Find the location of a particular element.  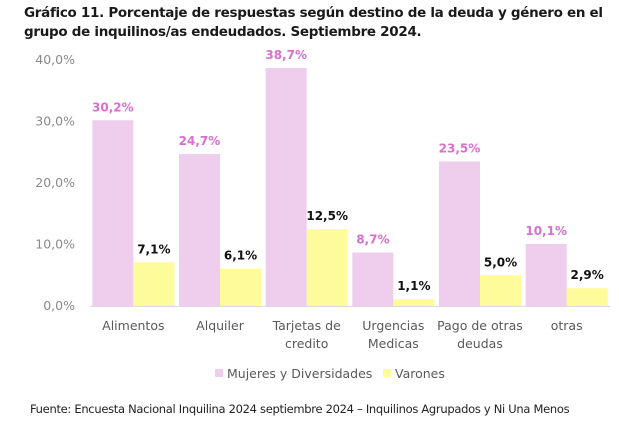

x-tick-label: credito is located at coordinates (306, 343).